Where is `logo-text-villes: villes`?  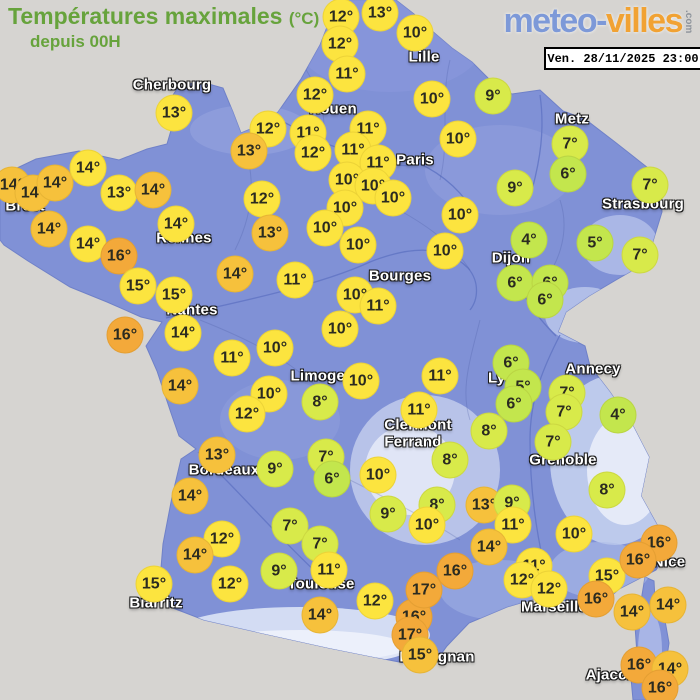
logo-text-villes: villes is located at coordinates (644, 21).